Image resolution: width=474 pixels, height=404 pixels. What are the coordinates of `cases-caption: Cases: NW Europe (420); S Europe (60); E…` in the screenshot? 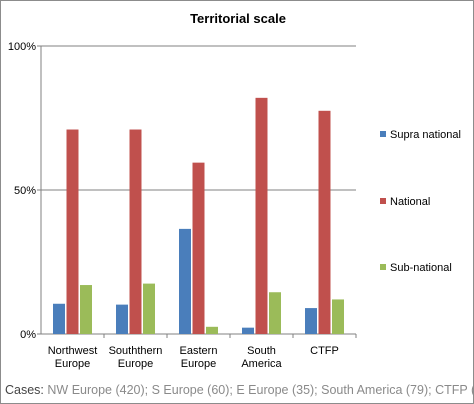 It's located at (239, 390).